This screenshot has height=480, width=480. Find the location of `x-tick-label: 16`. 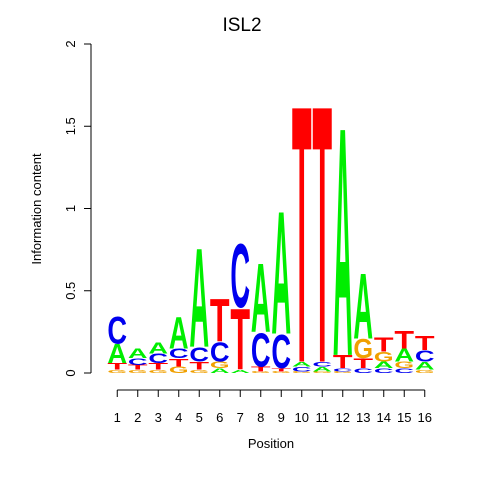

x-tick-label: 16 is located at coordinates (425, 417).